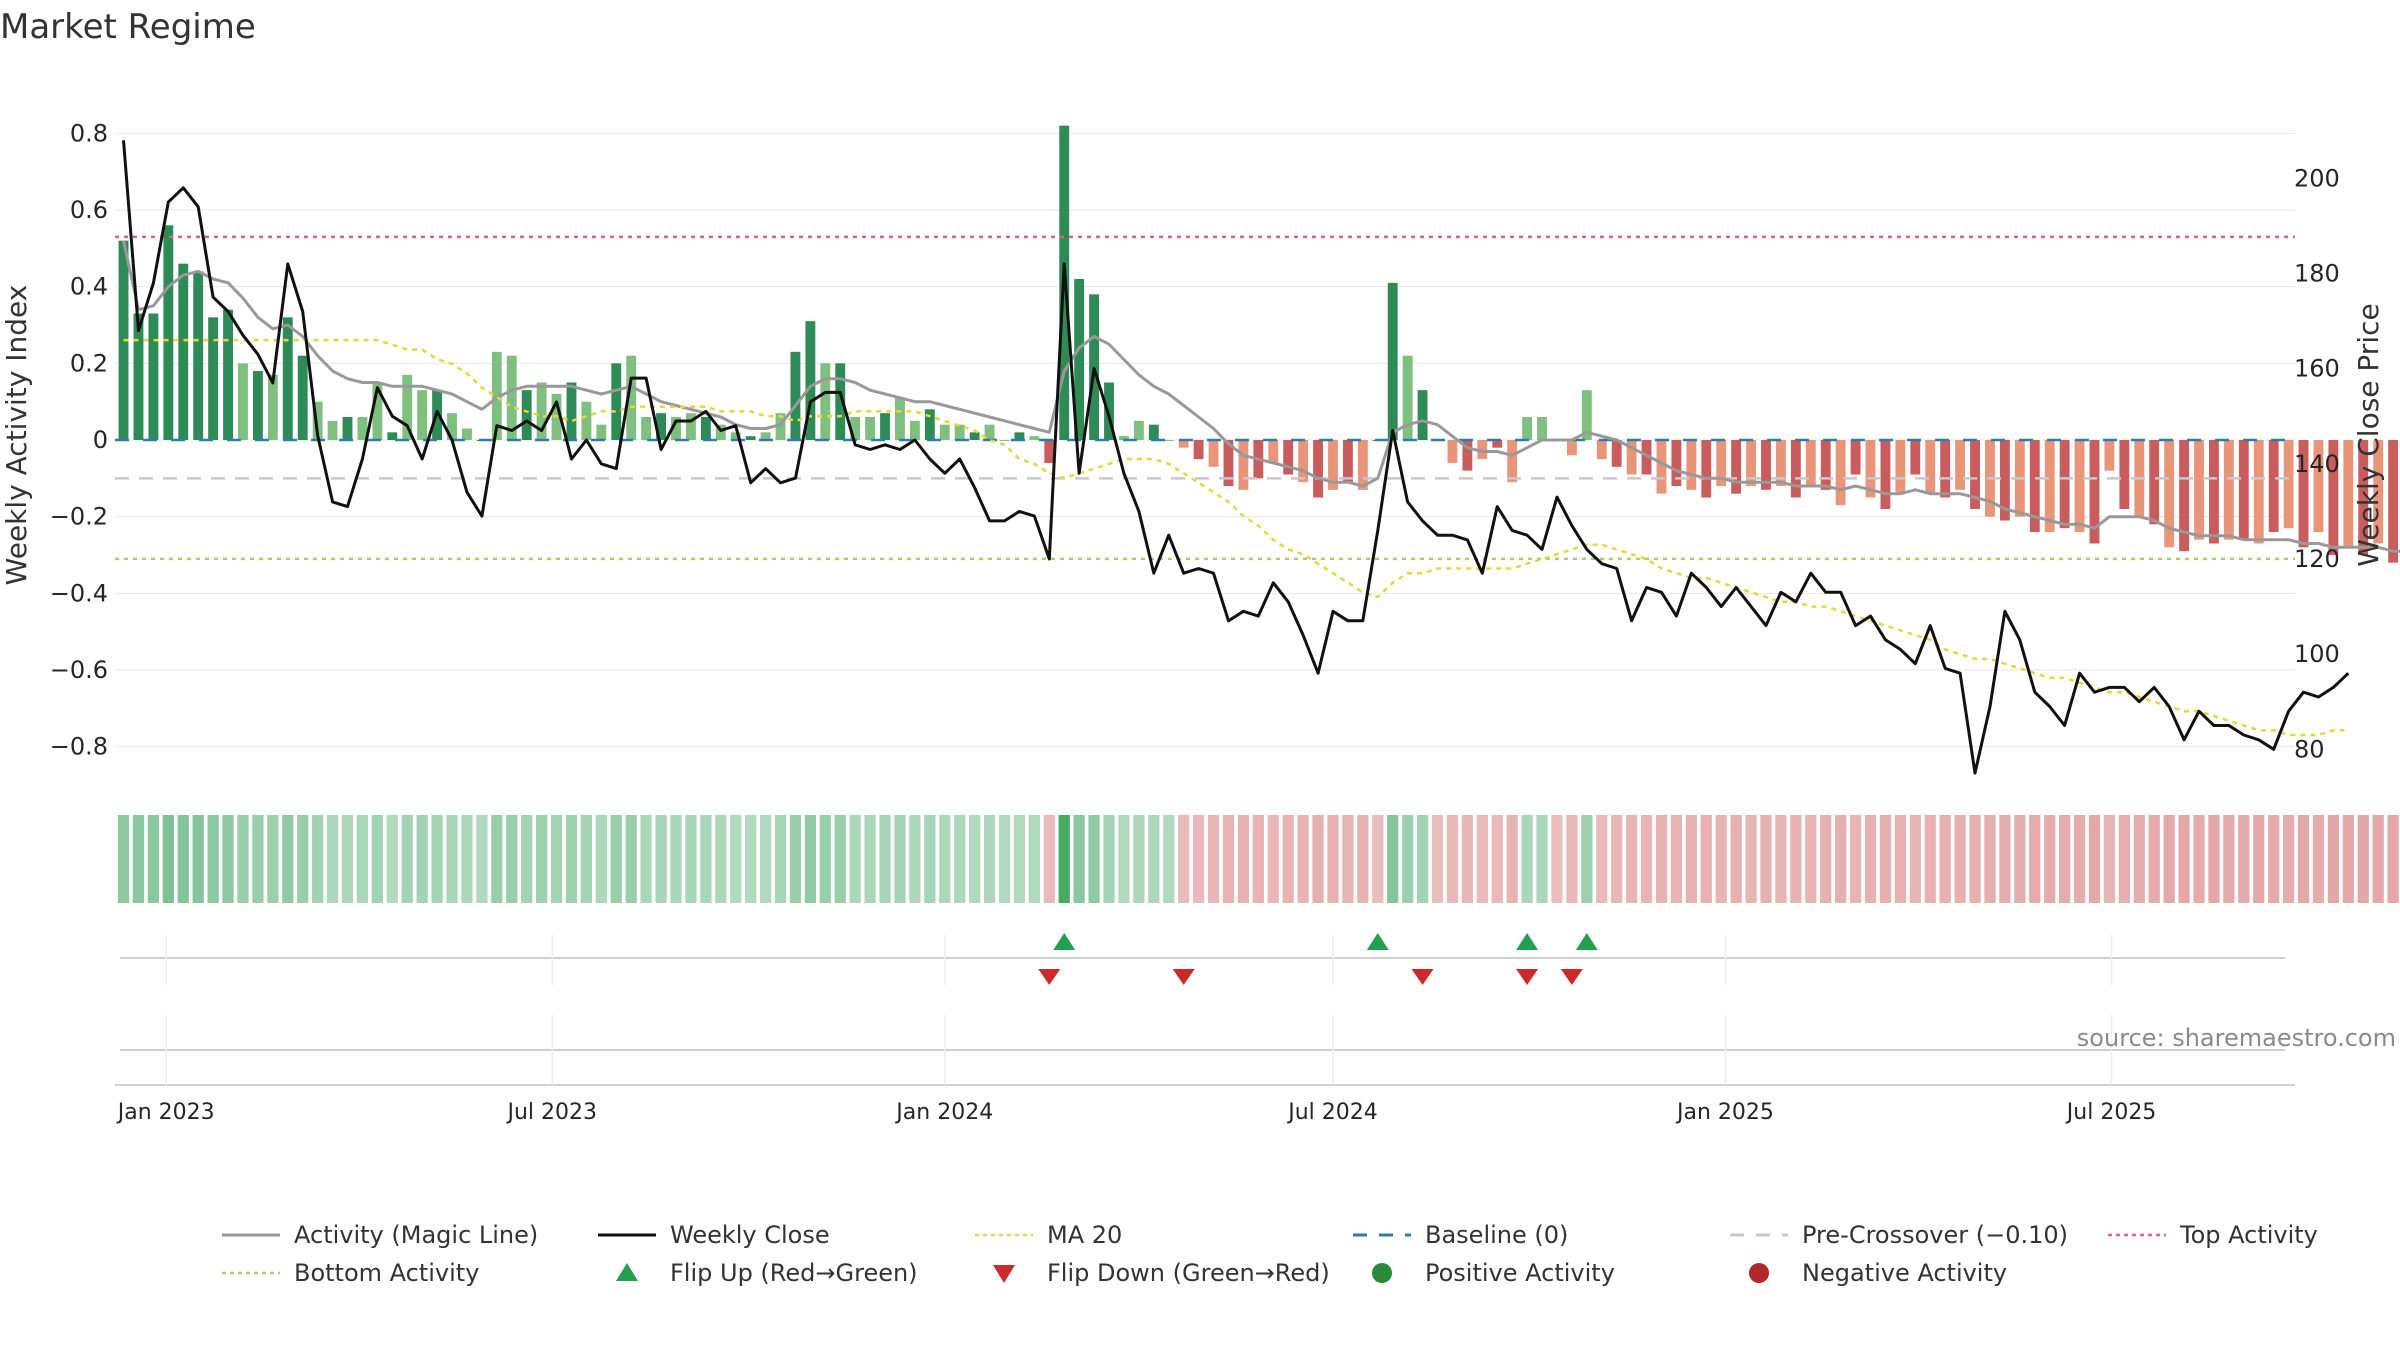 This screenshot has height=1350, width=2400. Describe the element at coordinates (552, 1112) in the screenshot. I see `x-tick-label: Jul 2023` at that location.